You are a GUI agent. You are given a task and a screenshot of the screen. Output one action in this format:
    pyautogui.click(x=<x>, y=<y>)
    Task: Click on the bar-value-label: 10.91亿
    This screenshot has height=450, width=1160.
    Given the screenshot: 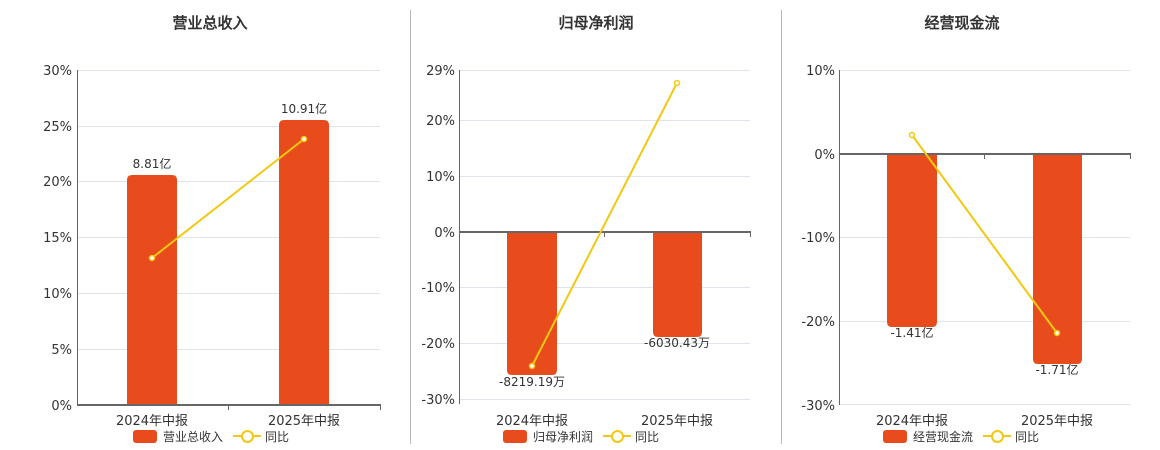 What is the action you would take?
    pyautogui.click(x=304, y=108)
    